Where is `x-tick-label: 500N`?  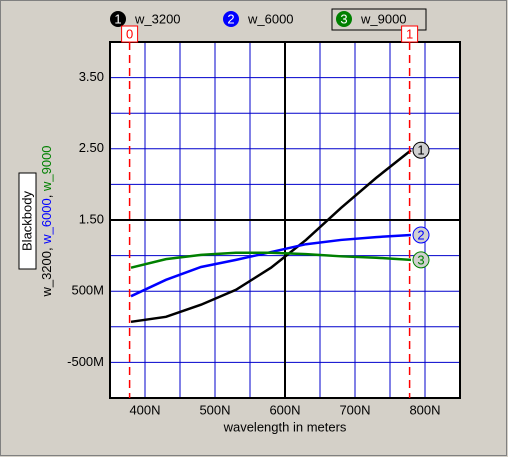
x-tick-label: 500N is located at coordinates (214, 409).